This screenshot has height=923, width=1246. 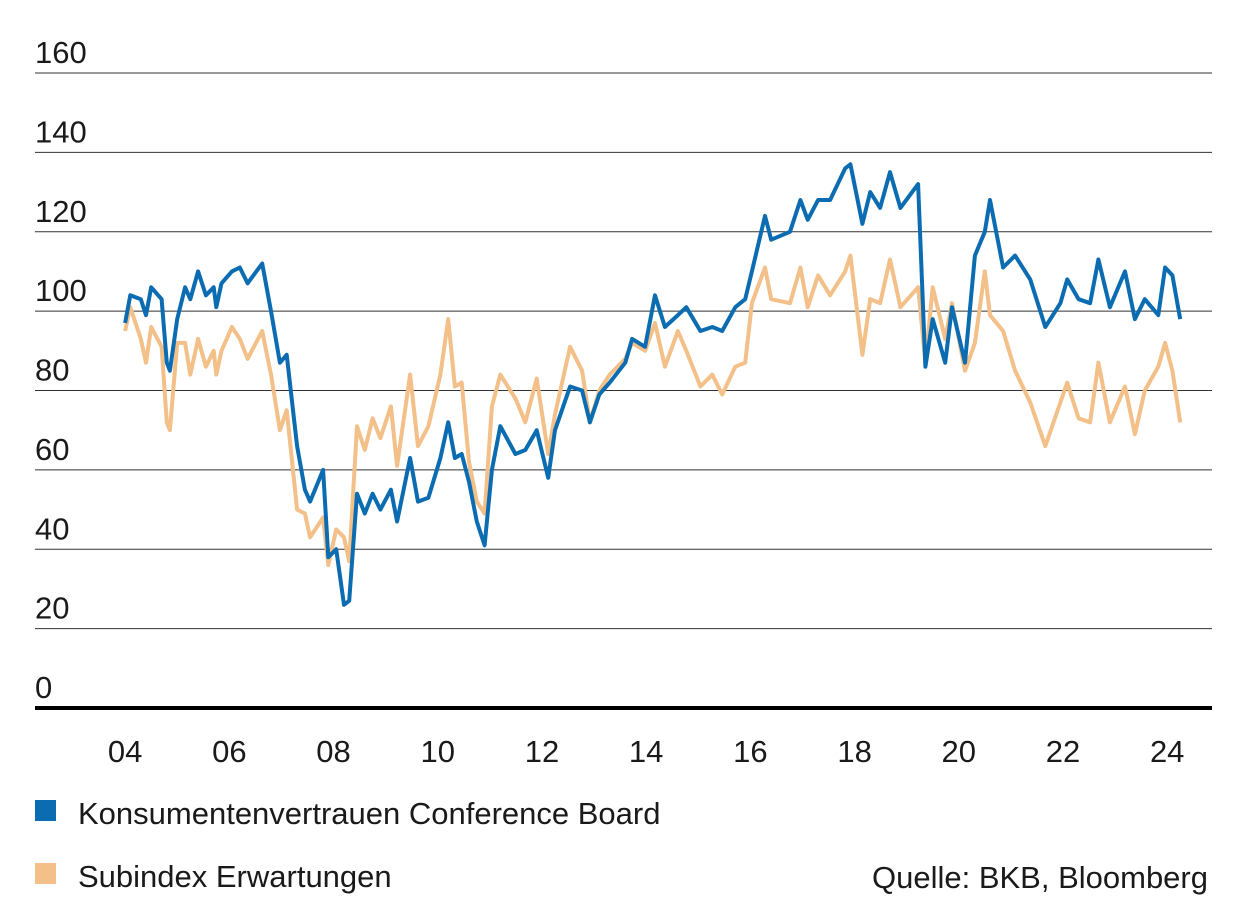 What do you see at coordinates (235, 876) in the screenshot?
I see `legend-label: Subindex Erwartungen` at bounding box center [235, 876].